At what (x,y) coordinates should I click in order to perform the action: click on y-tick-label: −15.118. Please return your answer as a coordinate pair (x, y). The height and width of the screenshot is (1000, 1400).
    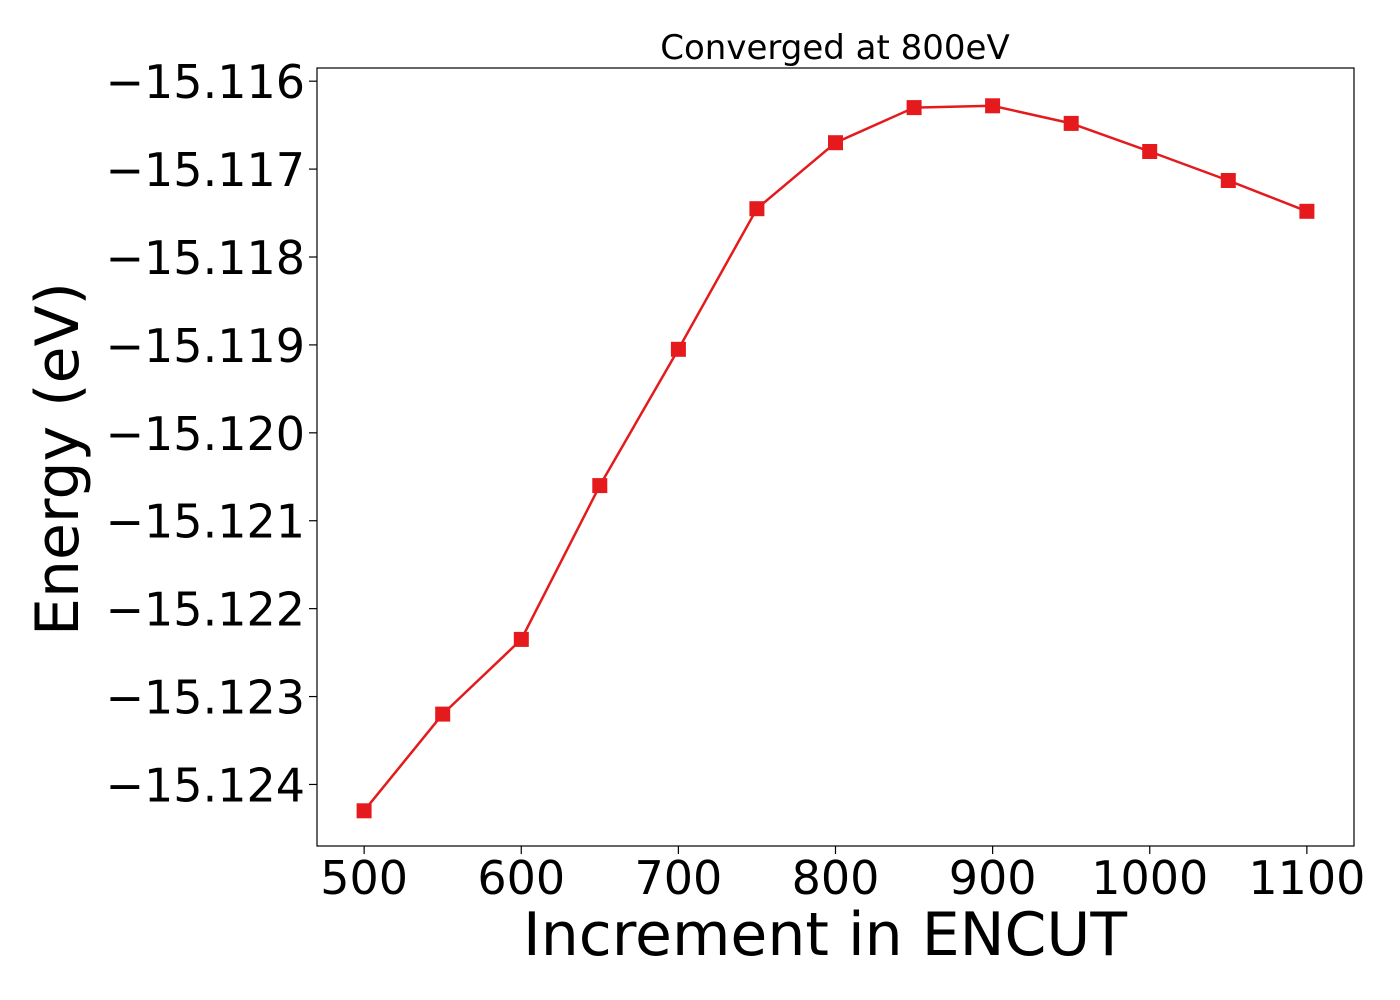
    Looking at the image, I should click on (206, 258).